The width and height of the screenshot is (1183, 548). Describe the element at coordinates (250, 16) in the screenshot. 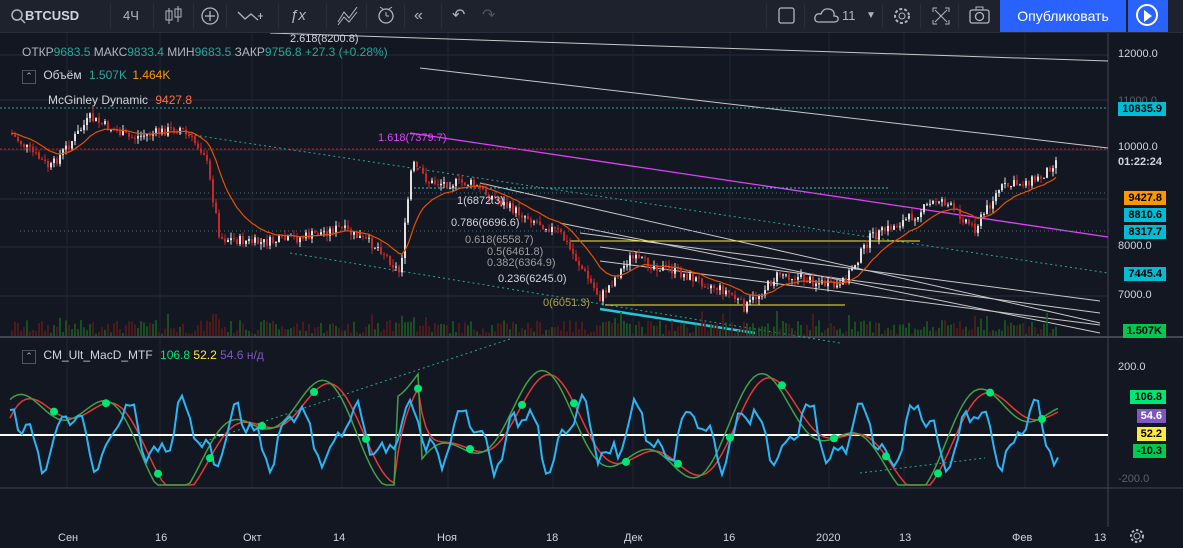

I see `compare-icon` at that location.